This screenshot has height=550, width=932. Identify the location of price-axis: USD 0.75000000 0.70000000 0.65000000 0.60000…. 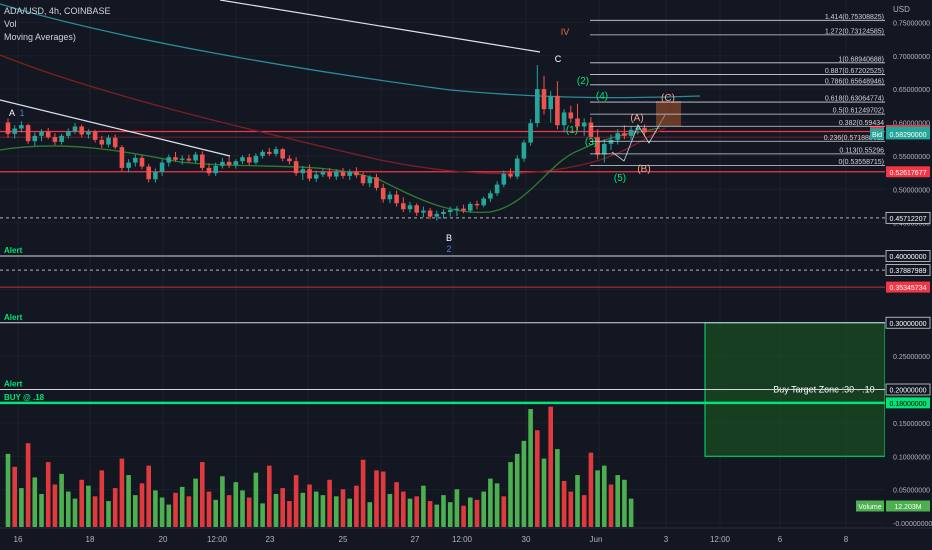
(894, 275).